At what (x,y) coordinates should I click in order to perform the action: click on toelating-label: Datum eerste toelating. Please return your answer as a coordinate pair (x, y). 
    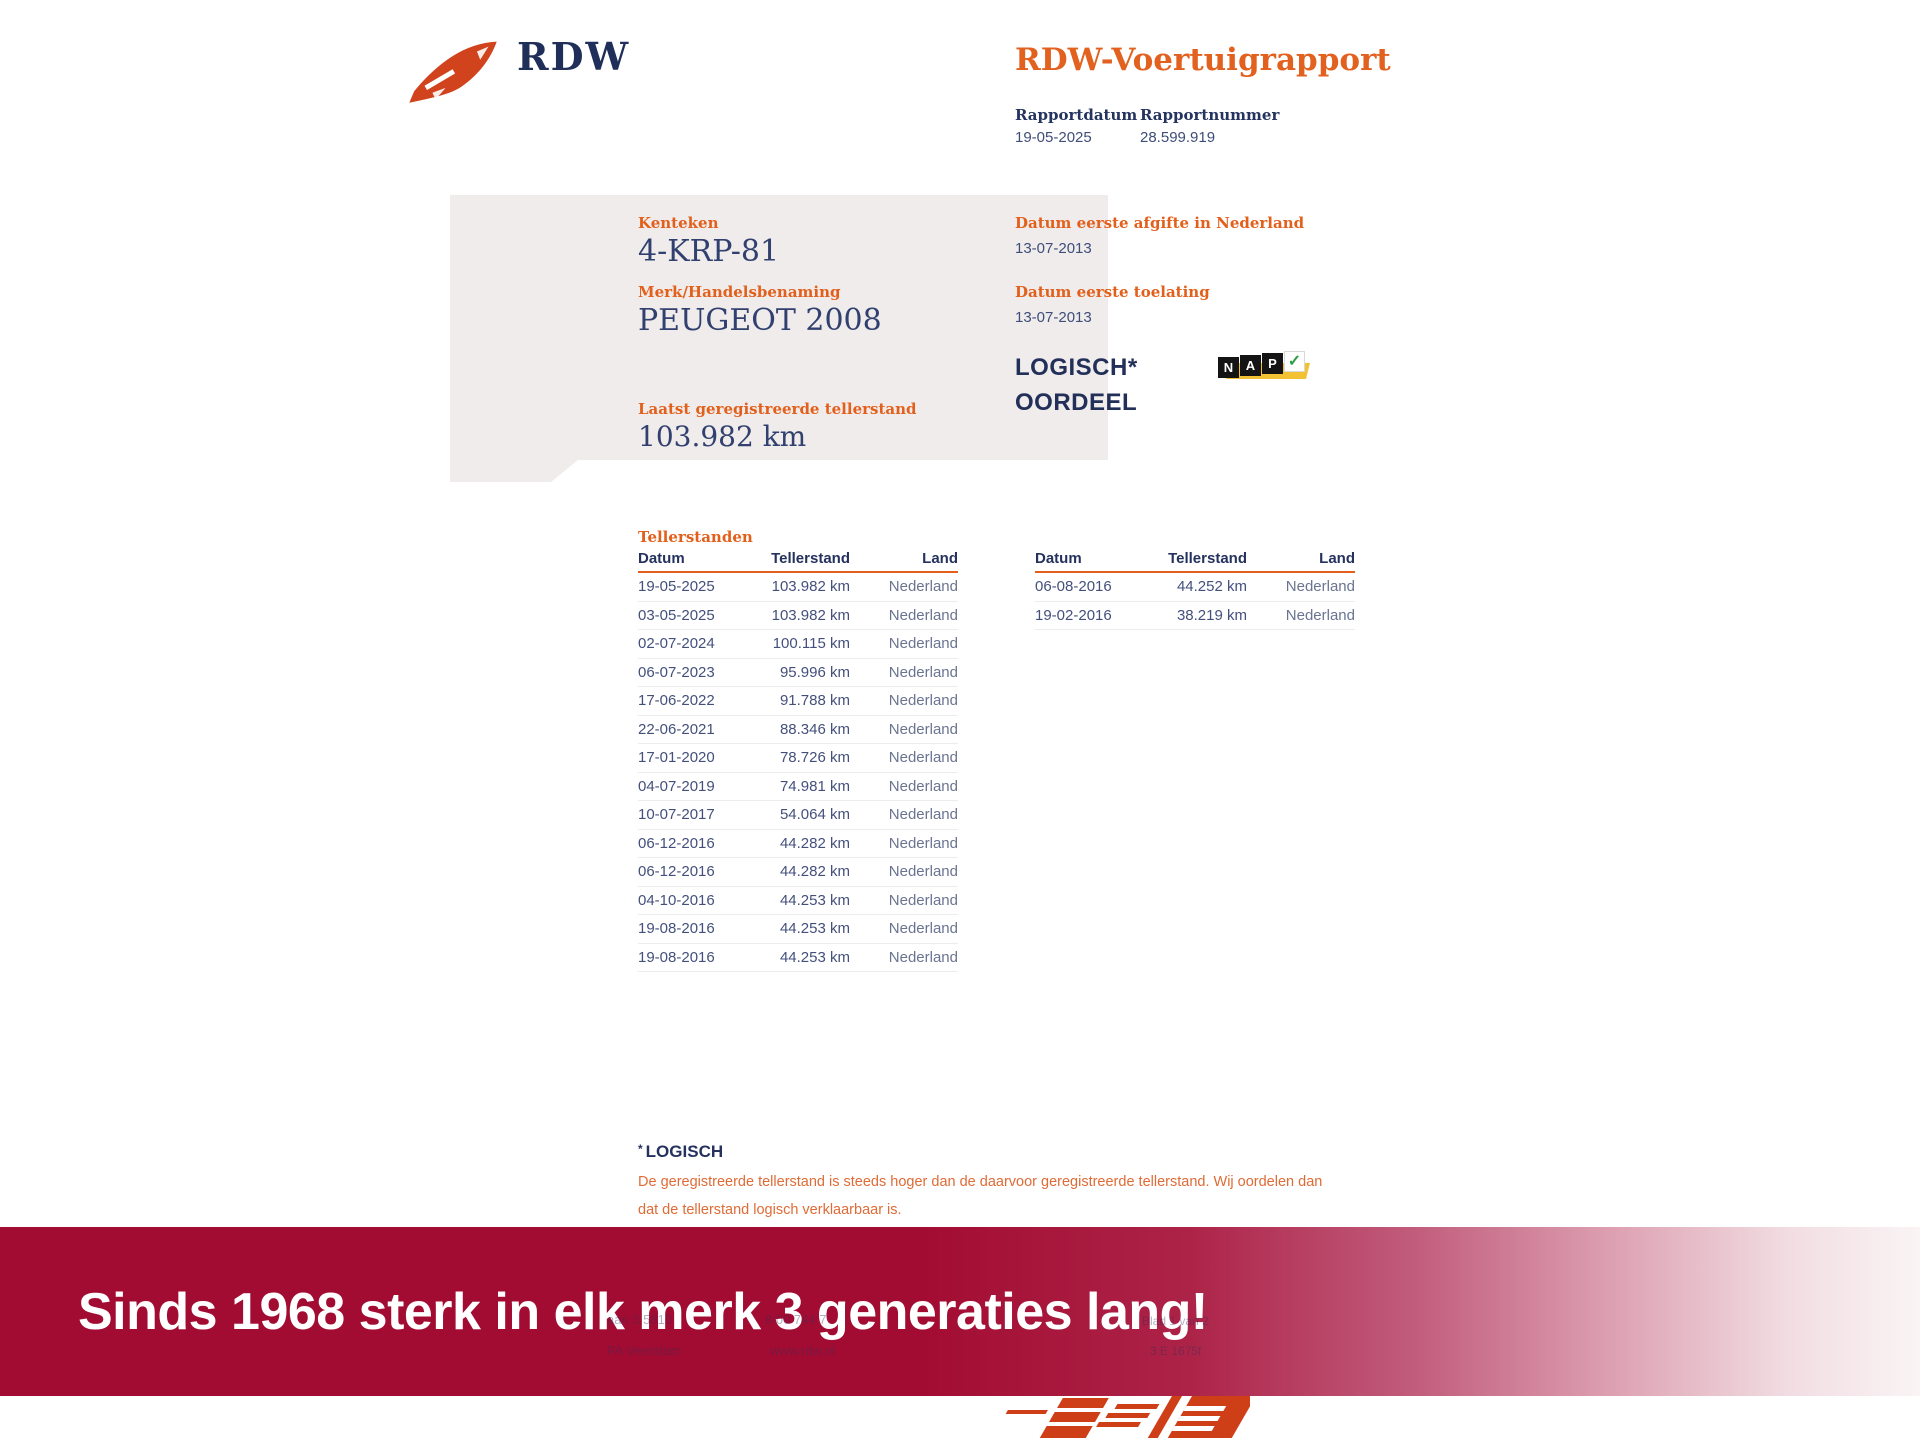
    Looking at the image, I should click on (1112, 292).